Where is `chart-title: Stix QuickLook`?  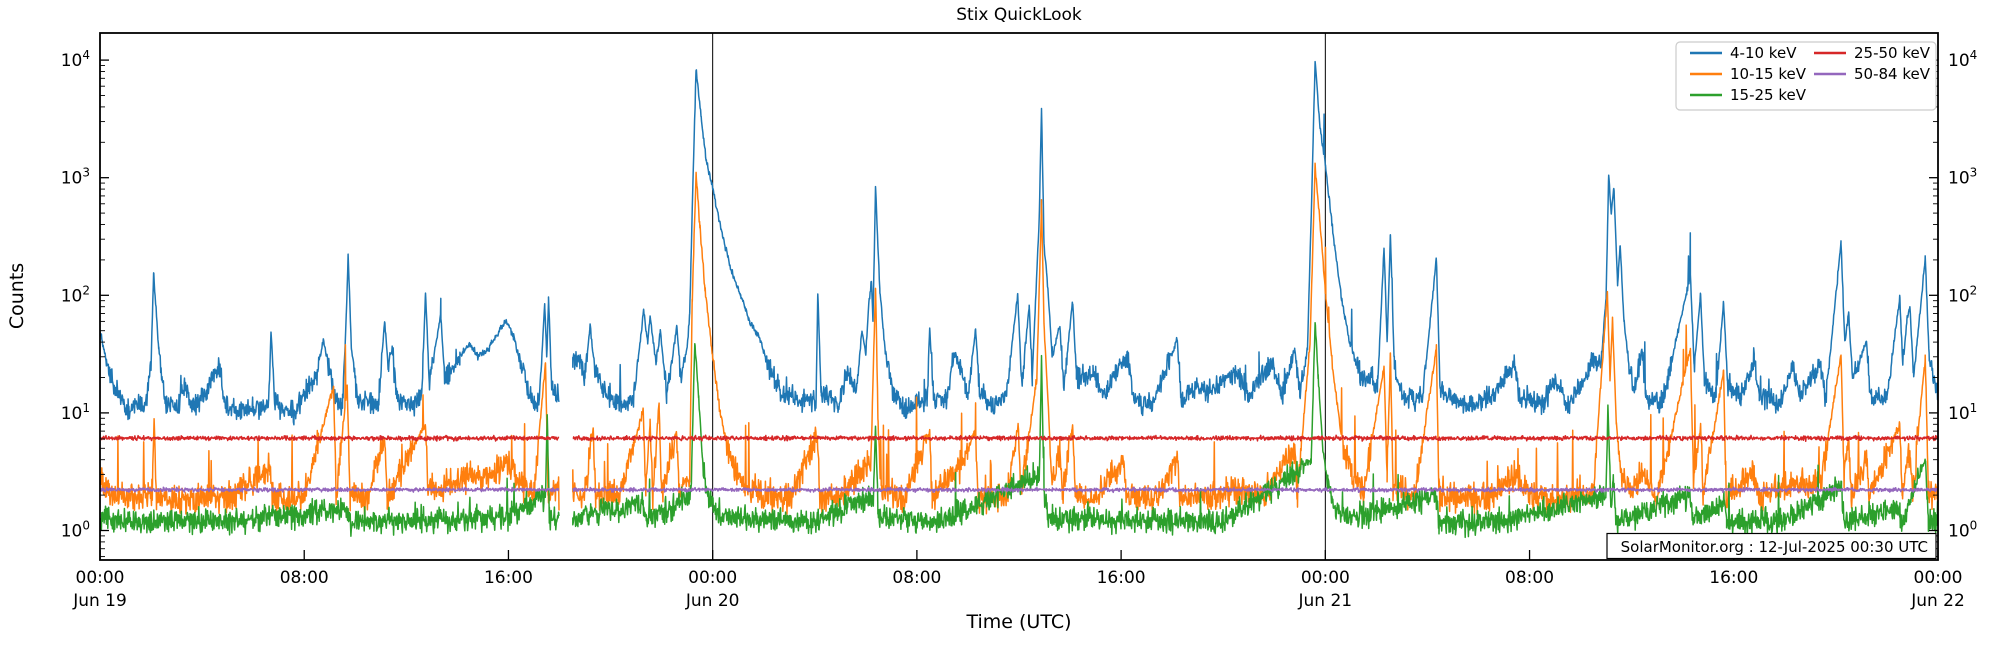
chart-title: Stix QuickLook is located at coordinates (1019, 15).